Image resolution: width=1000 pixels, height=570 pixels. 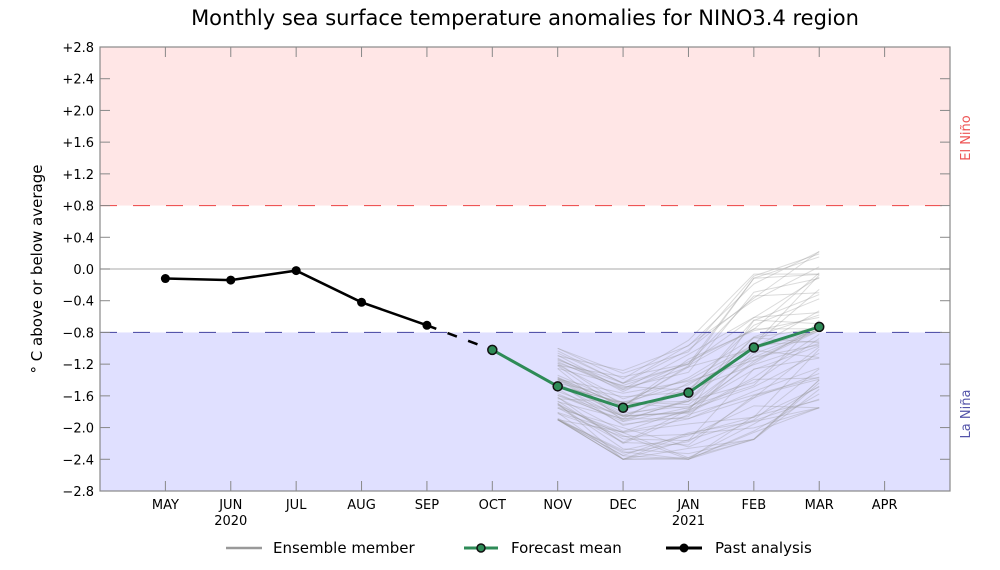 What do you see at coordinates (78, 460) in the screenshot?
I see `y-tick-label: −2.4` at bounding box center [78, 460].